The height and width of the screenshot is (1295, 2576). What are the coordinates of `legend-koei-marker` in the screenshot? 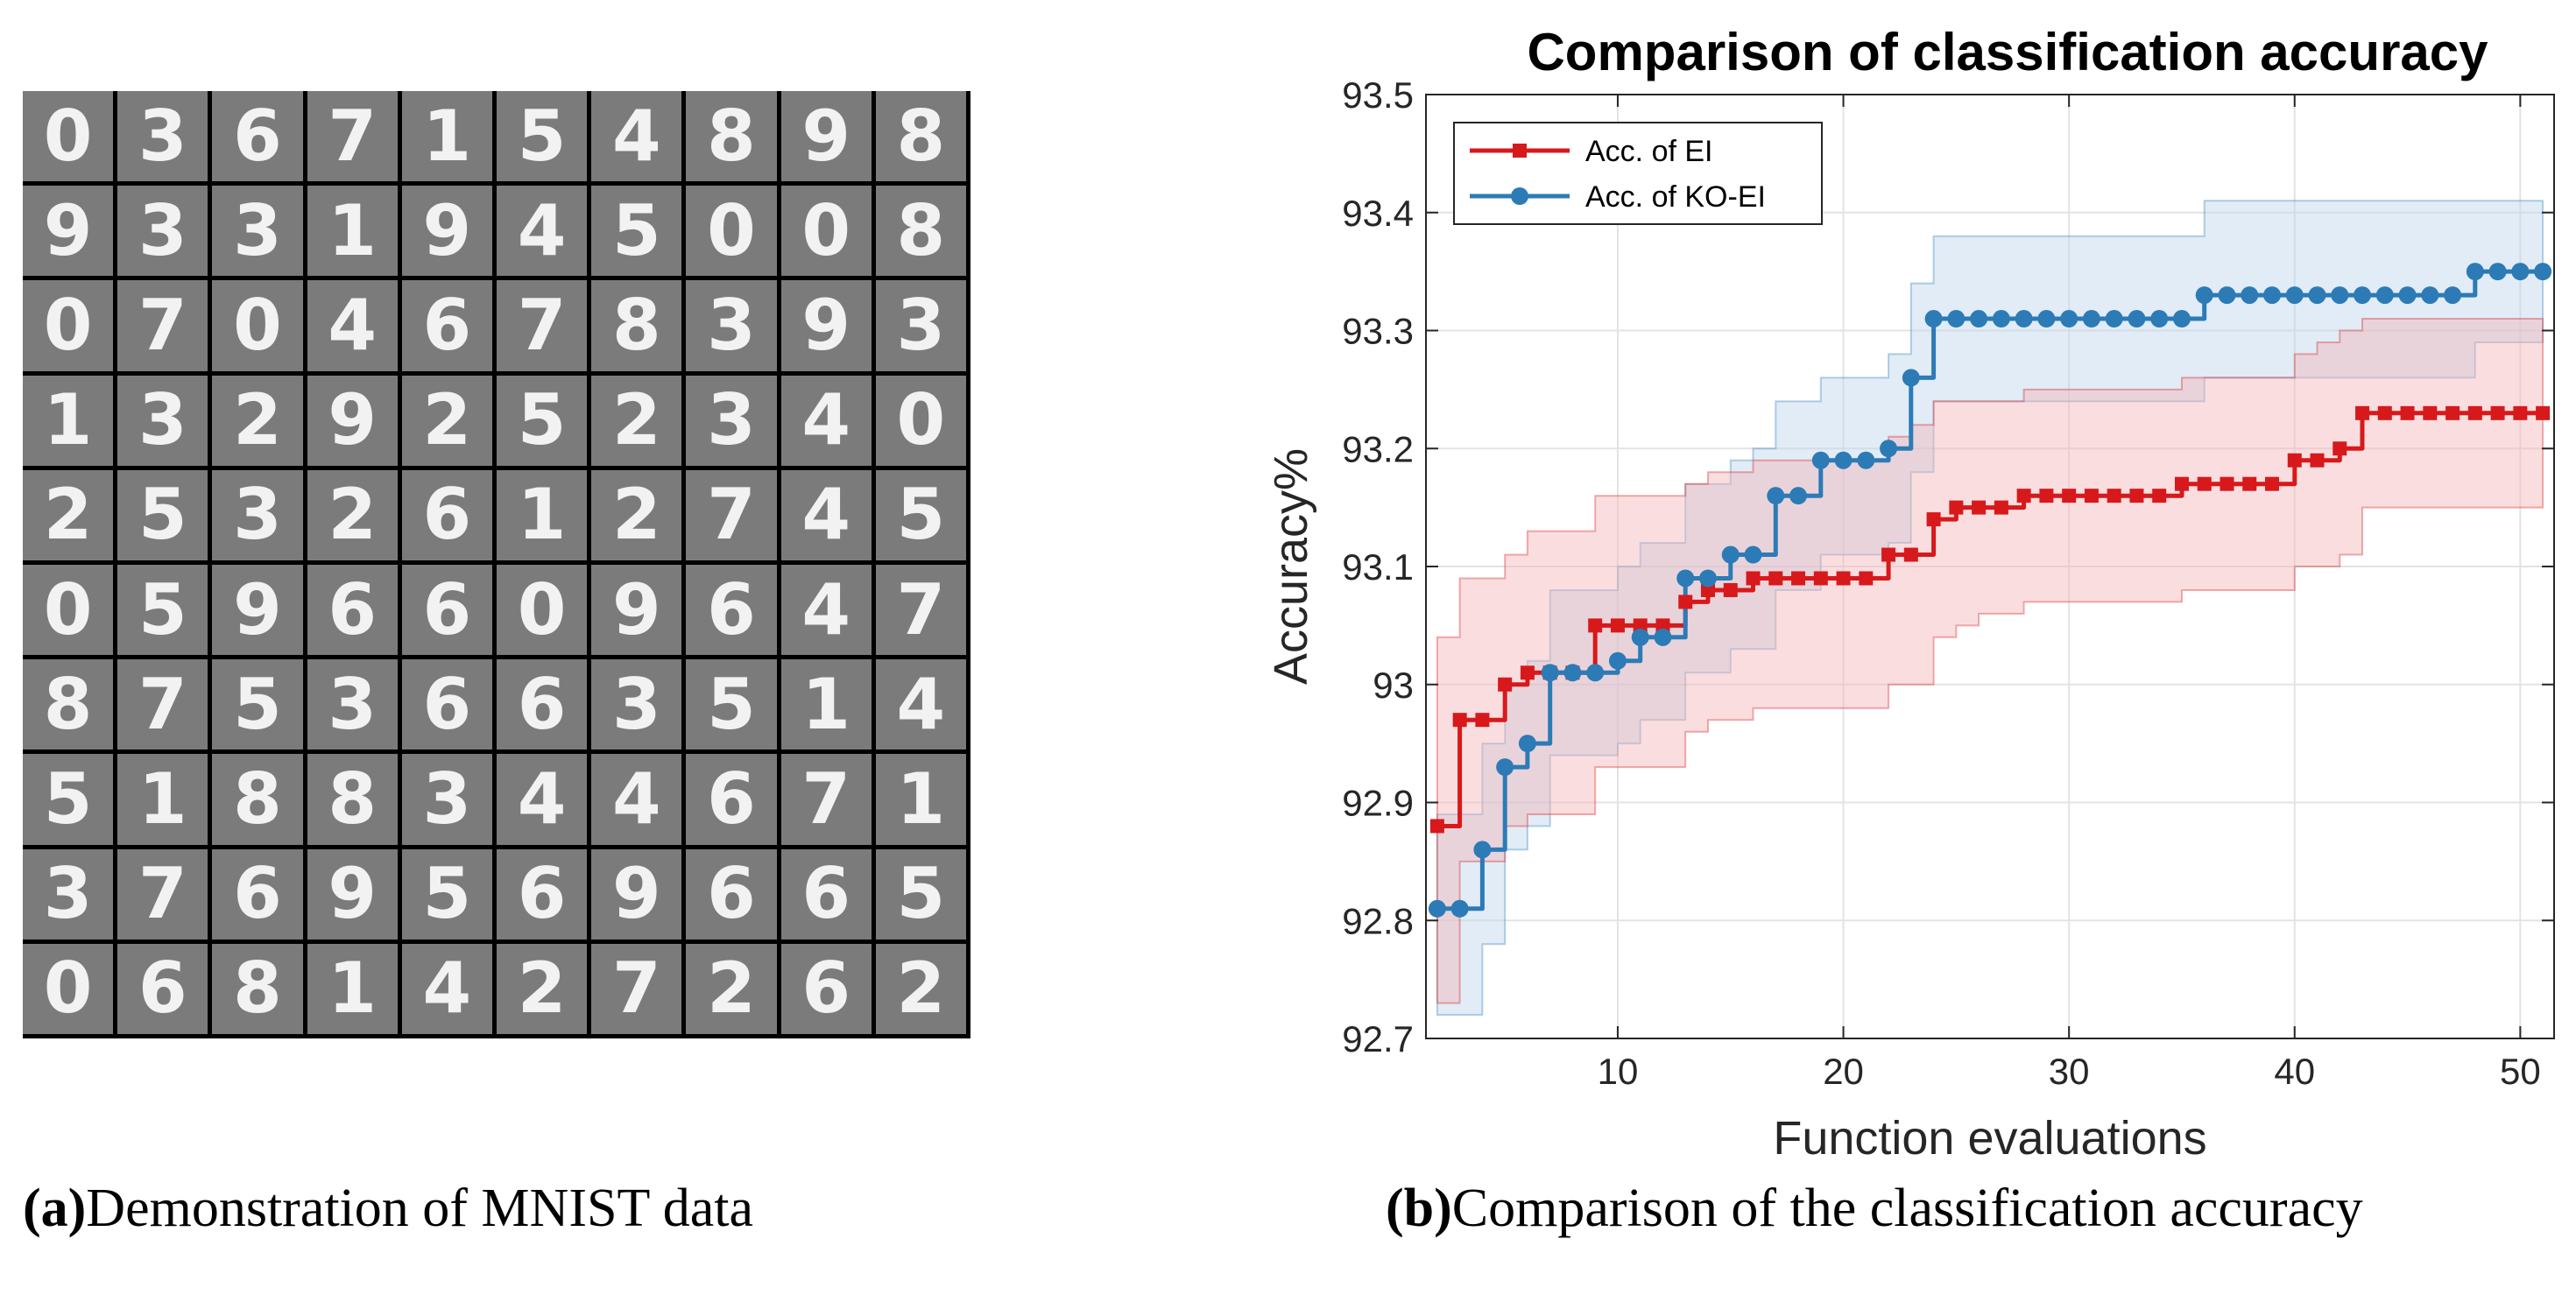 It's located at (1519, 196).